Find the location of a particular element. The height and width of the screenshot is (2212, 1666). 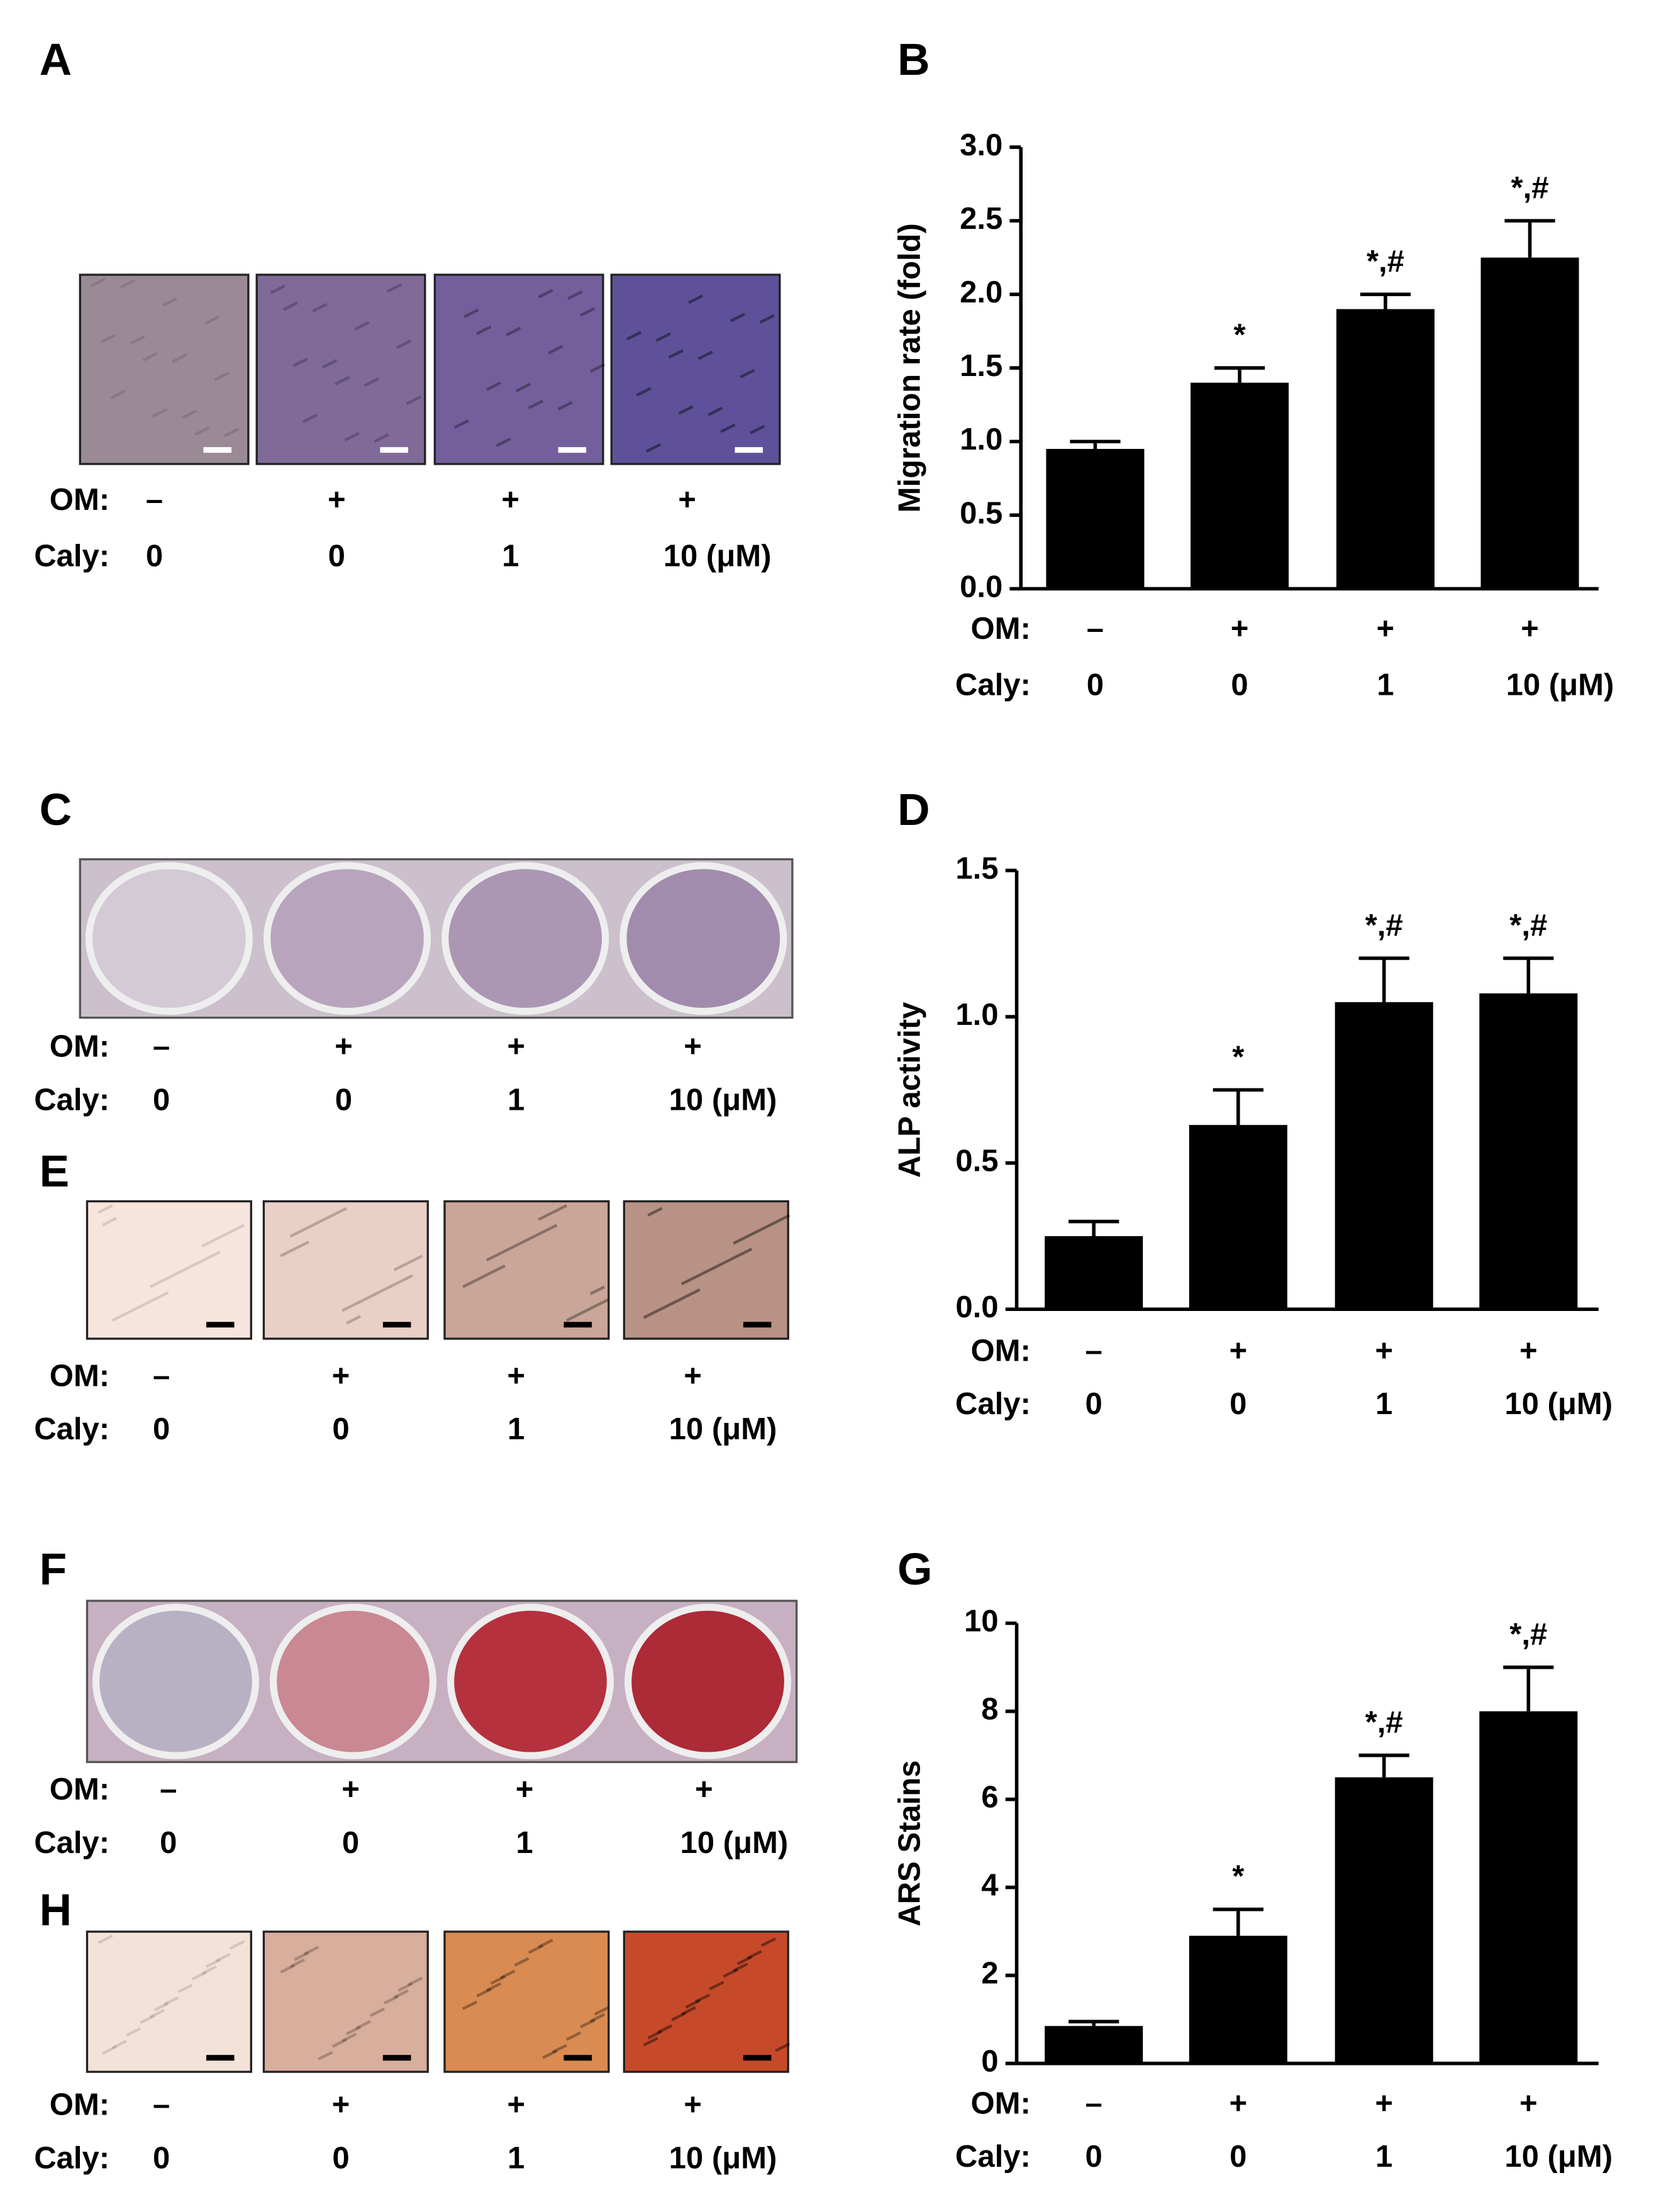

panel-label: F is located at coordinates (54, 1569).